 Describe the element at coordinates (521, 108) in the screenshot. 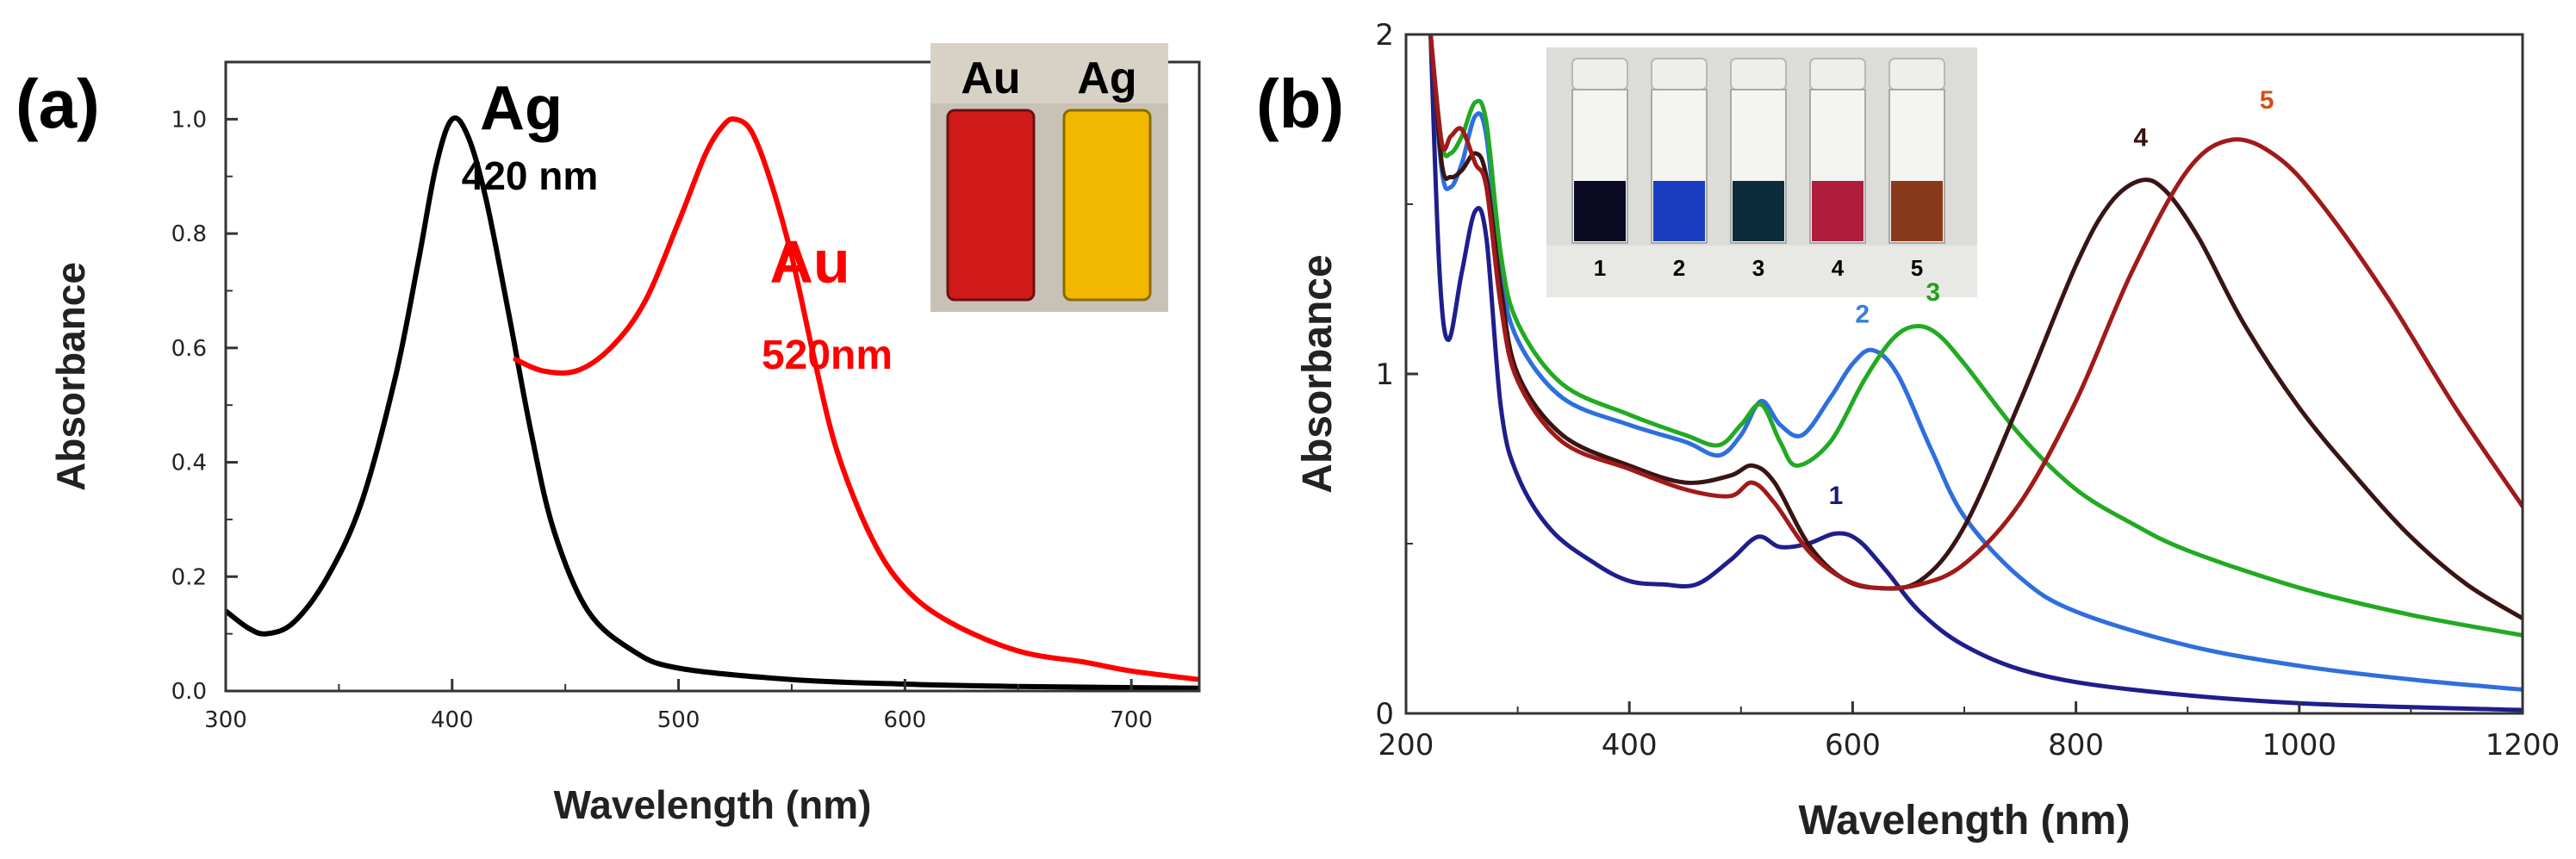

I see `a-annotation-ag: Ag` at that location.